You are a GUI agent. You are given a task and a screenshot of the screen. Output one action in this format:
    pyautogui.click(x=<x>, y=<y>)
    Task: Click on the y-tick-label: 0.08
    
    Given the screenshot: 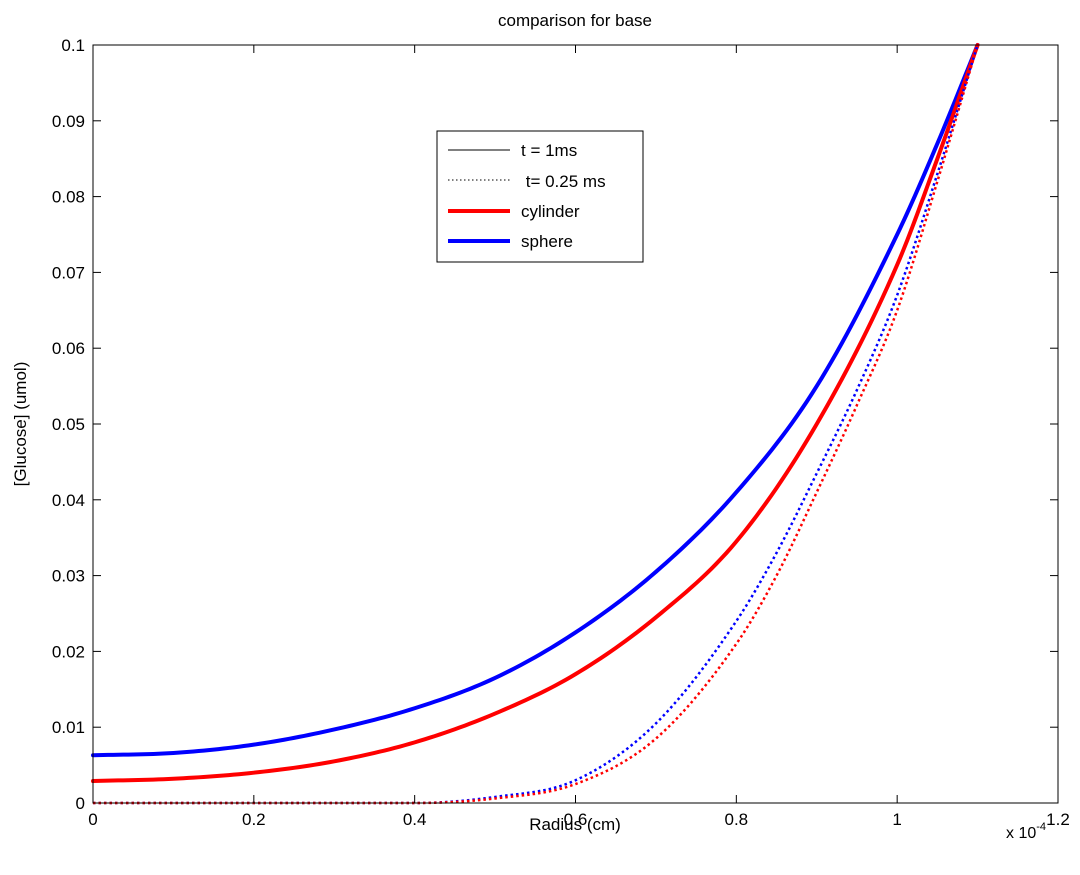 What is the action you would take?
    pyautogui.click(x=68, y=197)
    